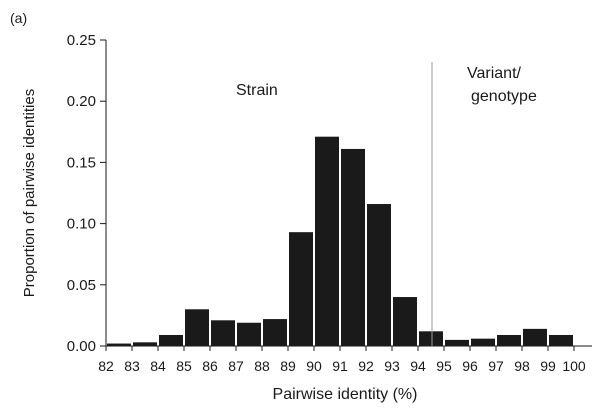 Image resolution: width=595 pixels, height=411 pixels. Describe the element at coordinates (262, 366) in the screenshot. I see `x-tick-label: 88` at that location.